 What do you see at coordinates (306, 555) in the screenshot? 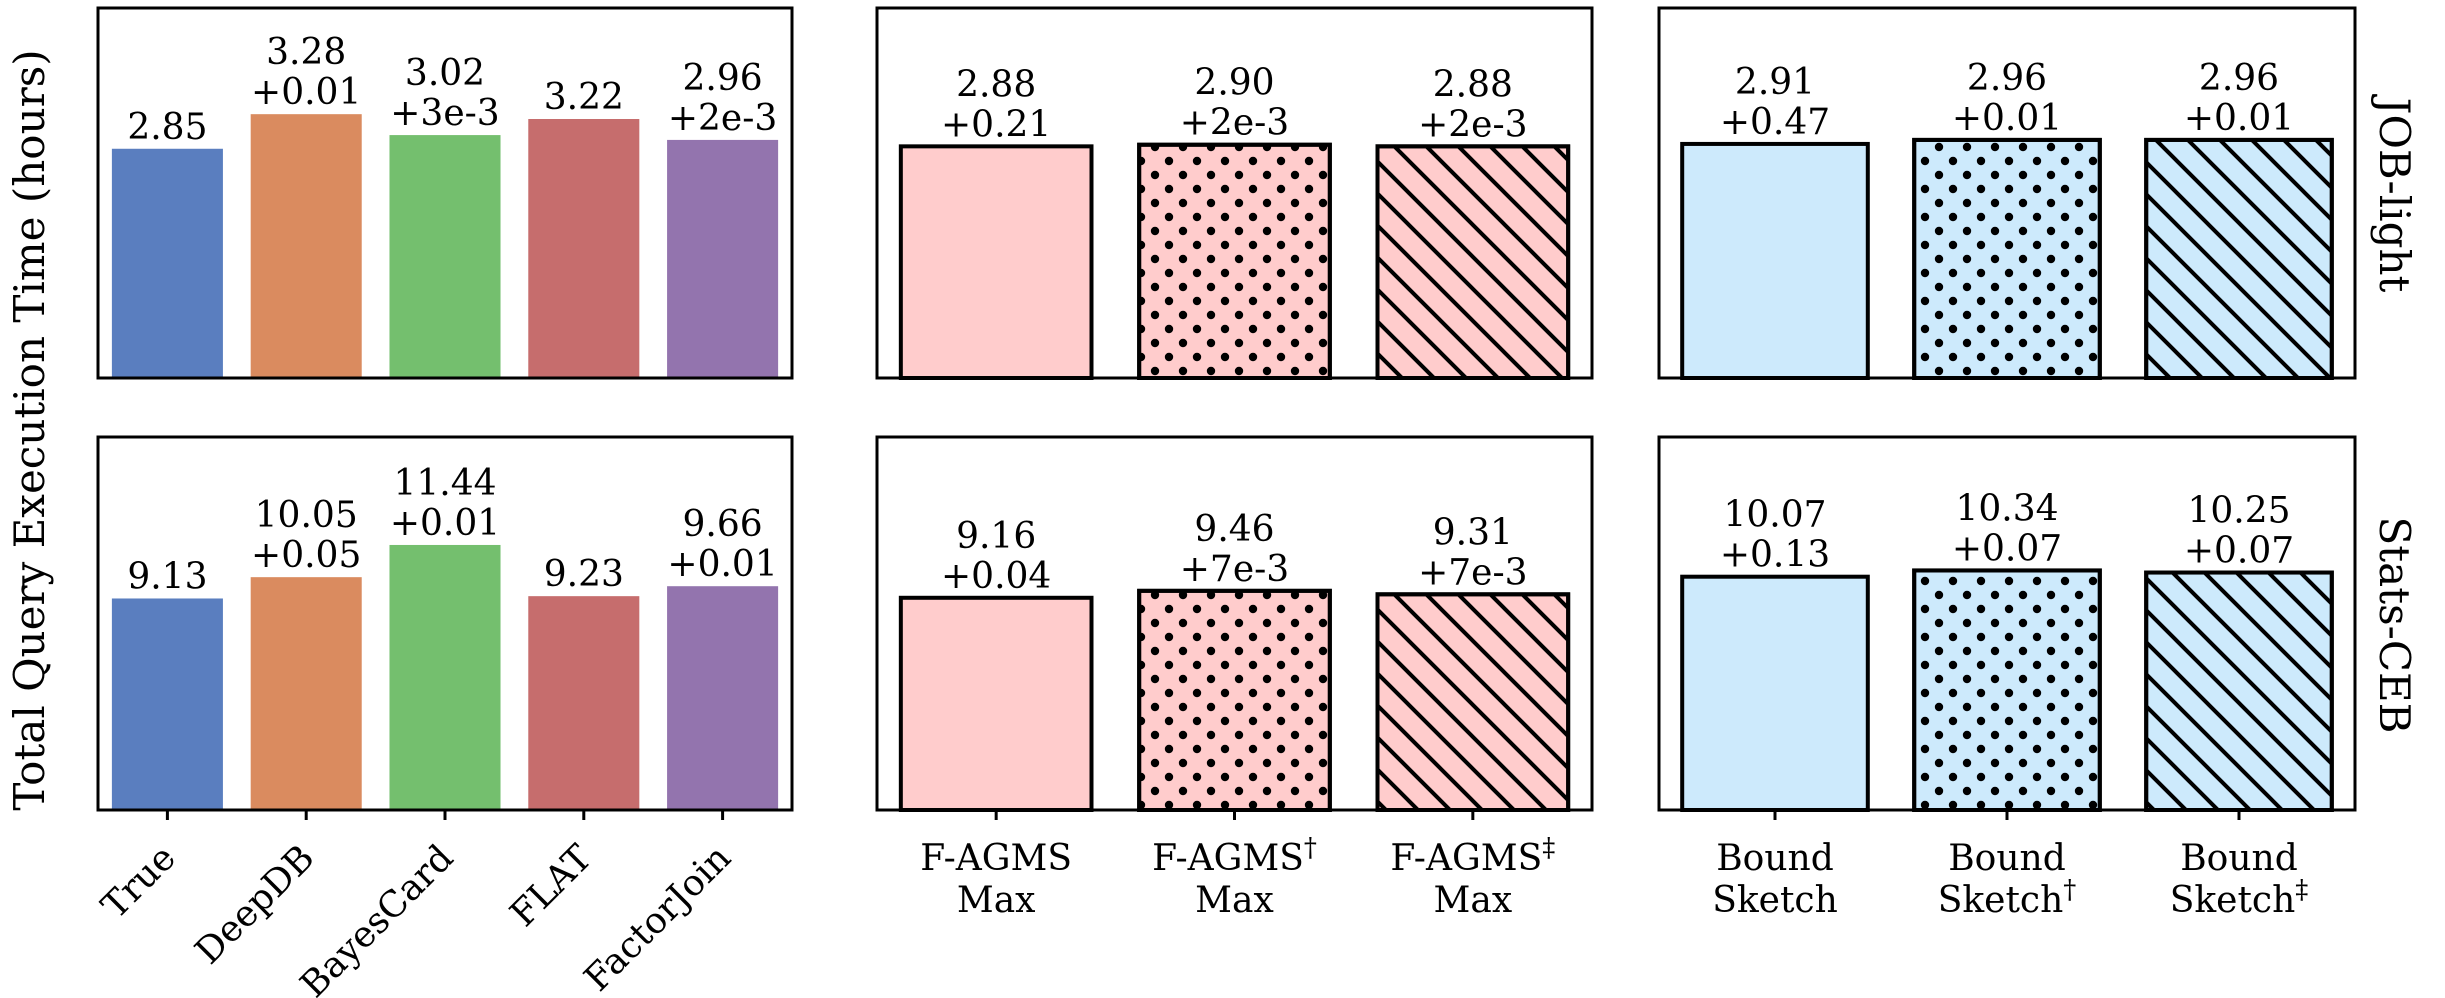
I see `bar-value-label: +0.05` at bounding box center [306, 555].